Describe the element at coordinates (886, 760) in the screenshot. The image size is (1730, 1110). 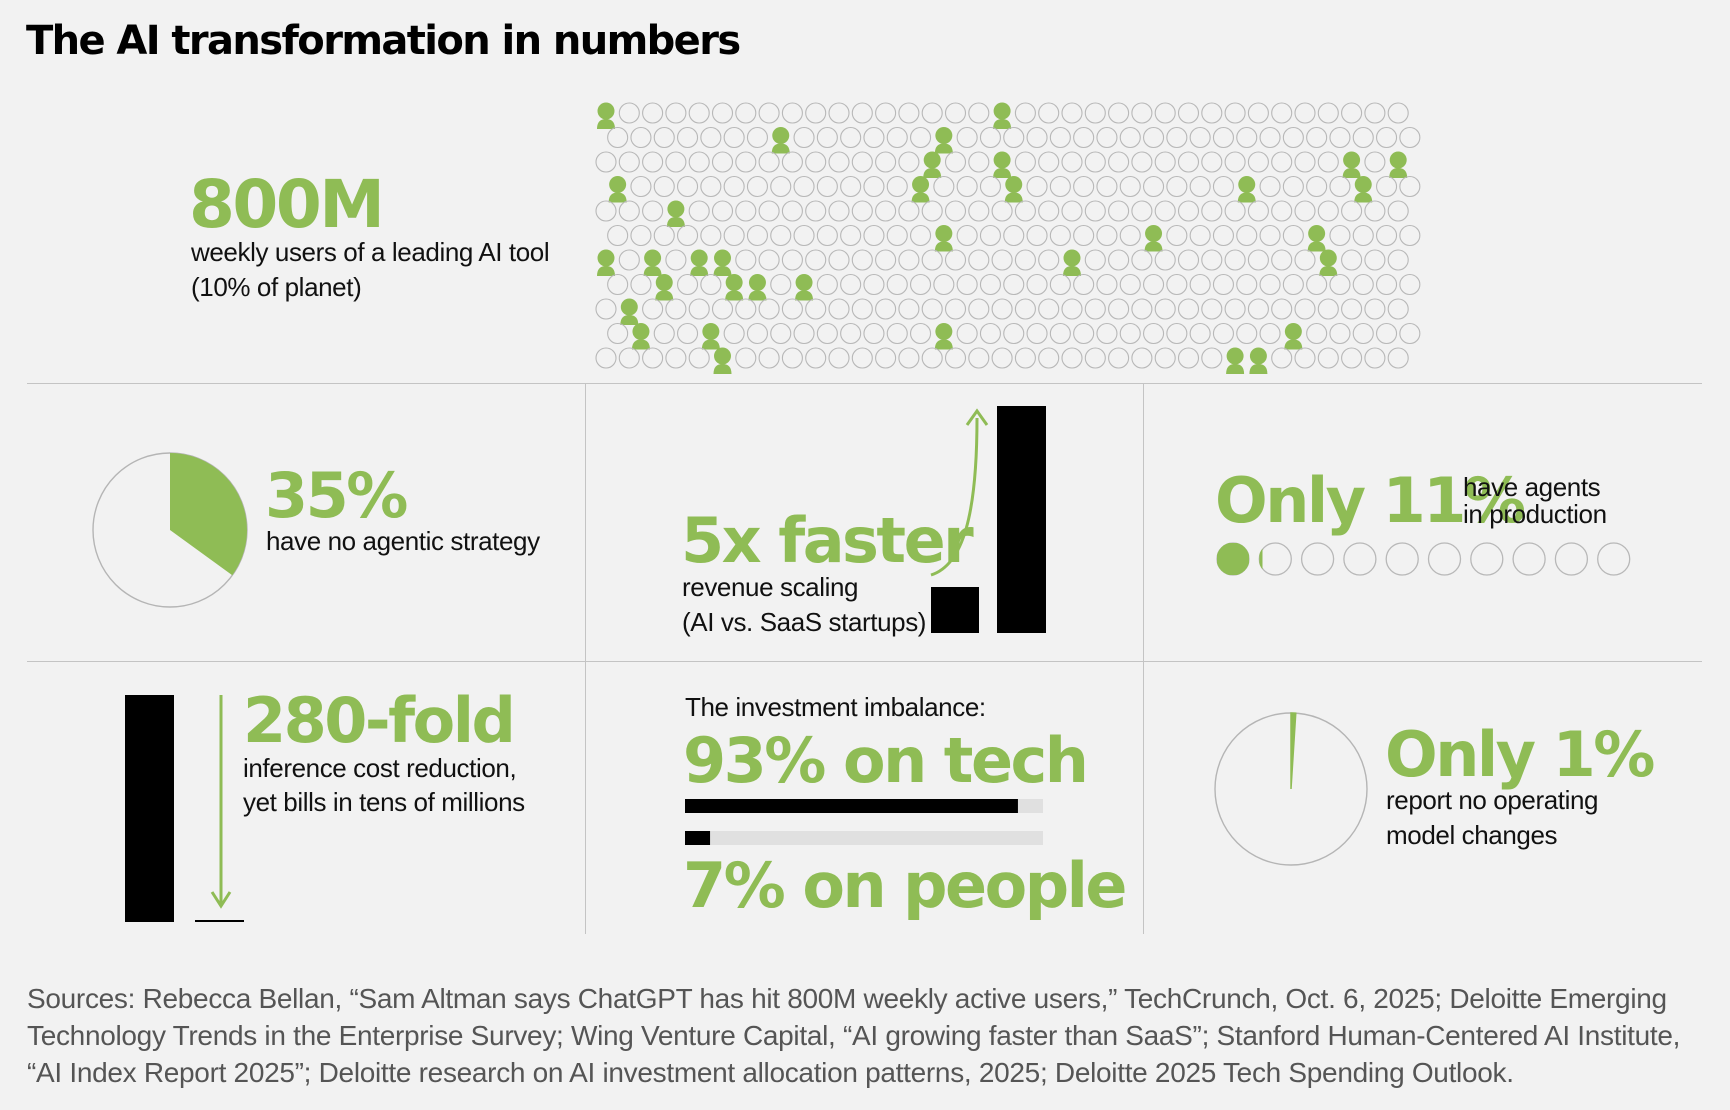
I see `investment-tech-value: 93% on tech` at that location.